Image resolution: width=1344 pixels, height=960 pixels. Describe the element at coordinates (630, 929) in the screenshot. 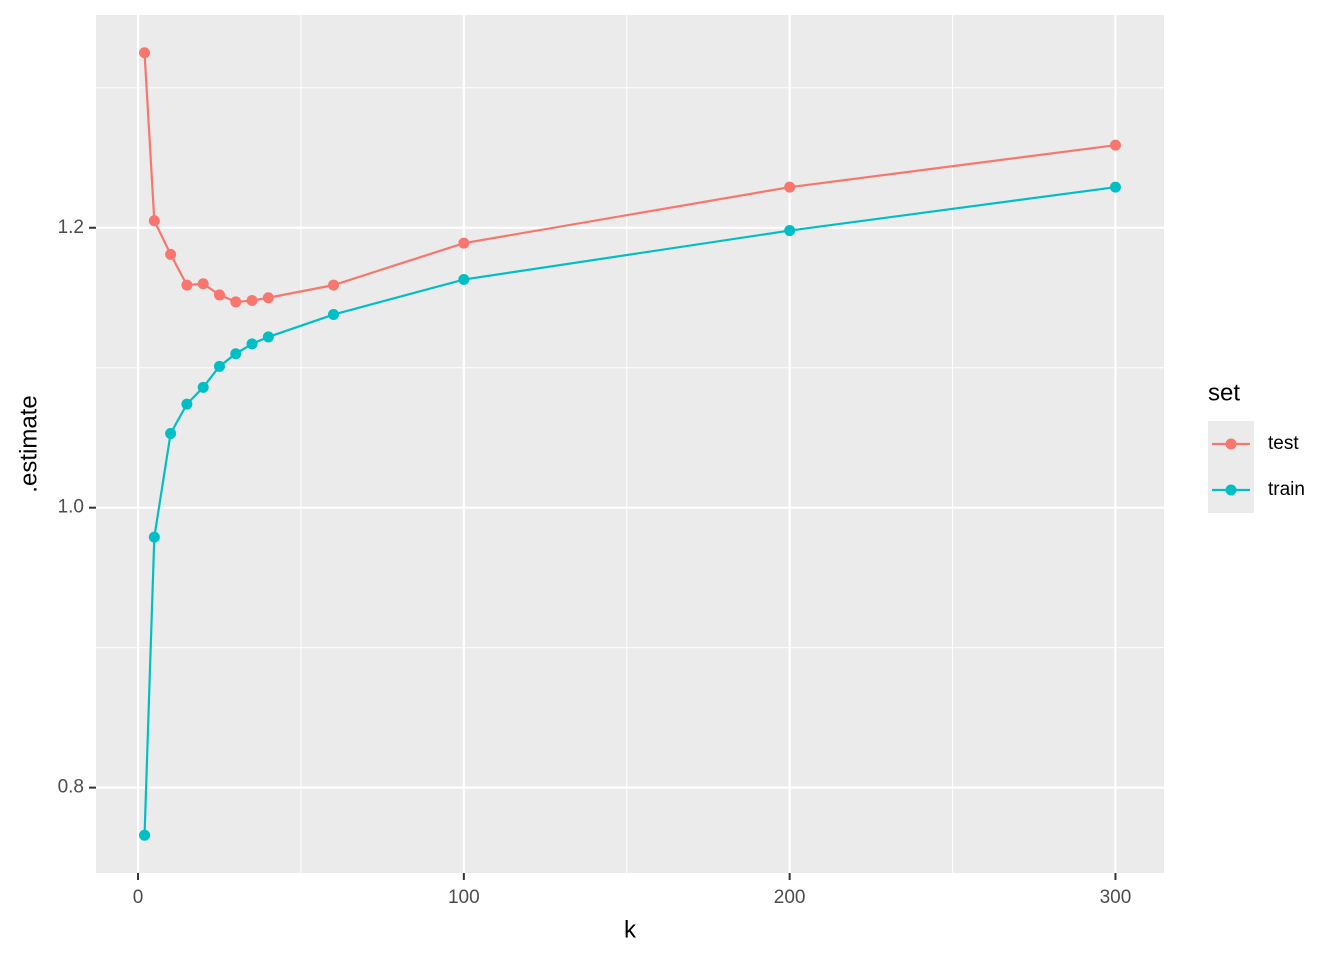

I see `x-axis-title: k` at that location.